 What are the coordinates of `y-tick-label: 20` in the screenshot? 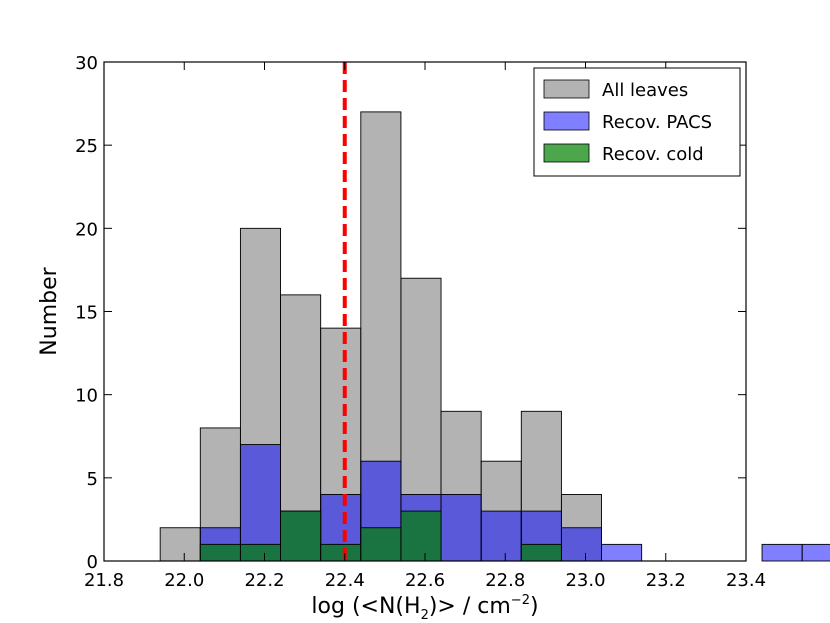 It's located at (86, 229).